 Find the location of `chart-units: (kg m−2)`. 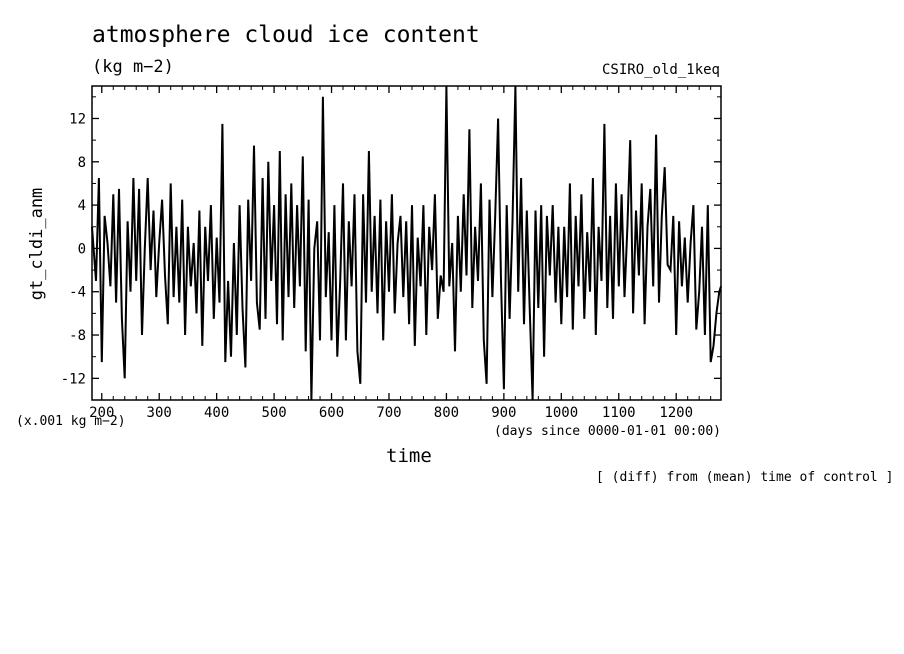

chart-units: (kg m−2) is located at coordinates (133, 67).